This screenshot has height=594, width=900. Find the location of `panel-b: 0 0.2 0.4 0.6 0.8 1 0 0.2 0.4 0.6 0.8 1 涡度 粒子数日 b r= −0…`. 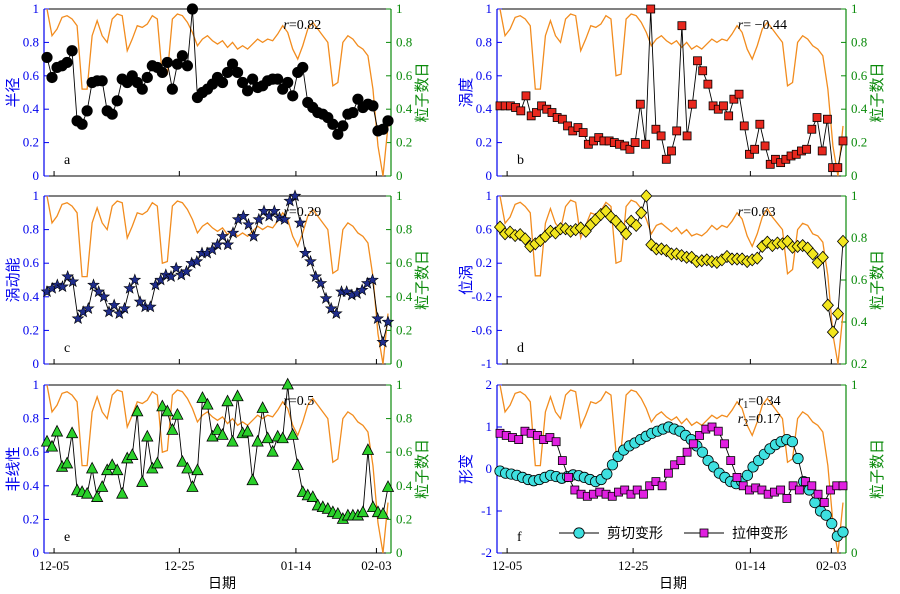

panel-b: 0 0.2 0.4 0.6 0.8 1 0 0.2 0.4 0.6 0.8 1 涡度 粒子数日 b r= −0… is located at coordinates (672, 92).